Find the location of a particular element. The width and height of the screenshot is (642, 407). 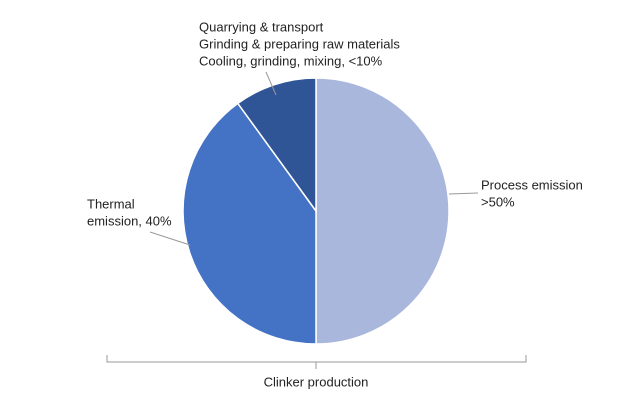

data-label: Quarrying & transport is located at coordinates (261, 26).